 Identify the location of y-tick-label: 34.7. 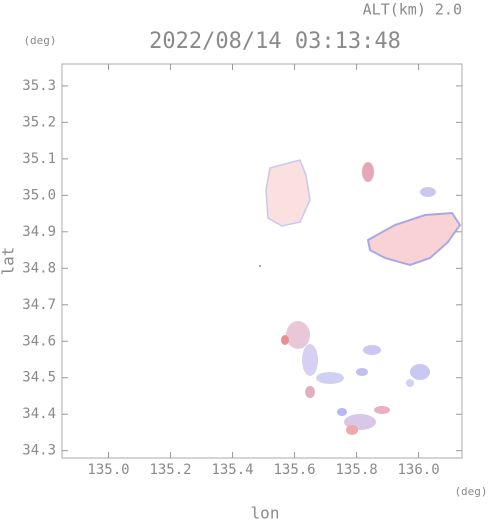
(39, 305).